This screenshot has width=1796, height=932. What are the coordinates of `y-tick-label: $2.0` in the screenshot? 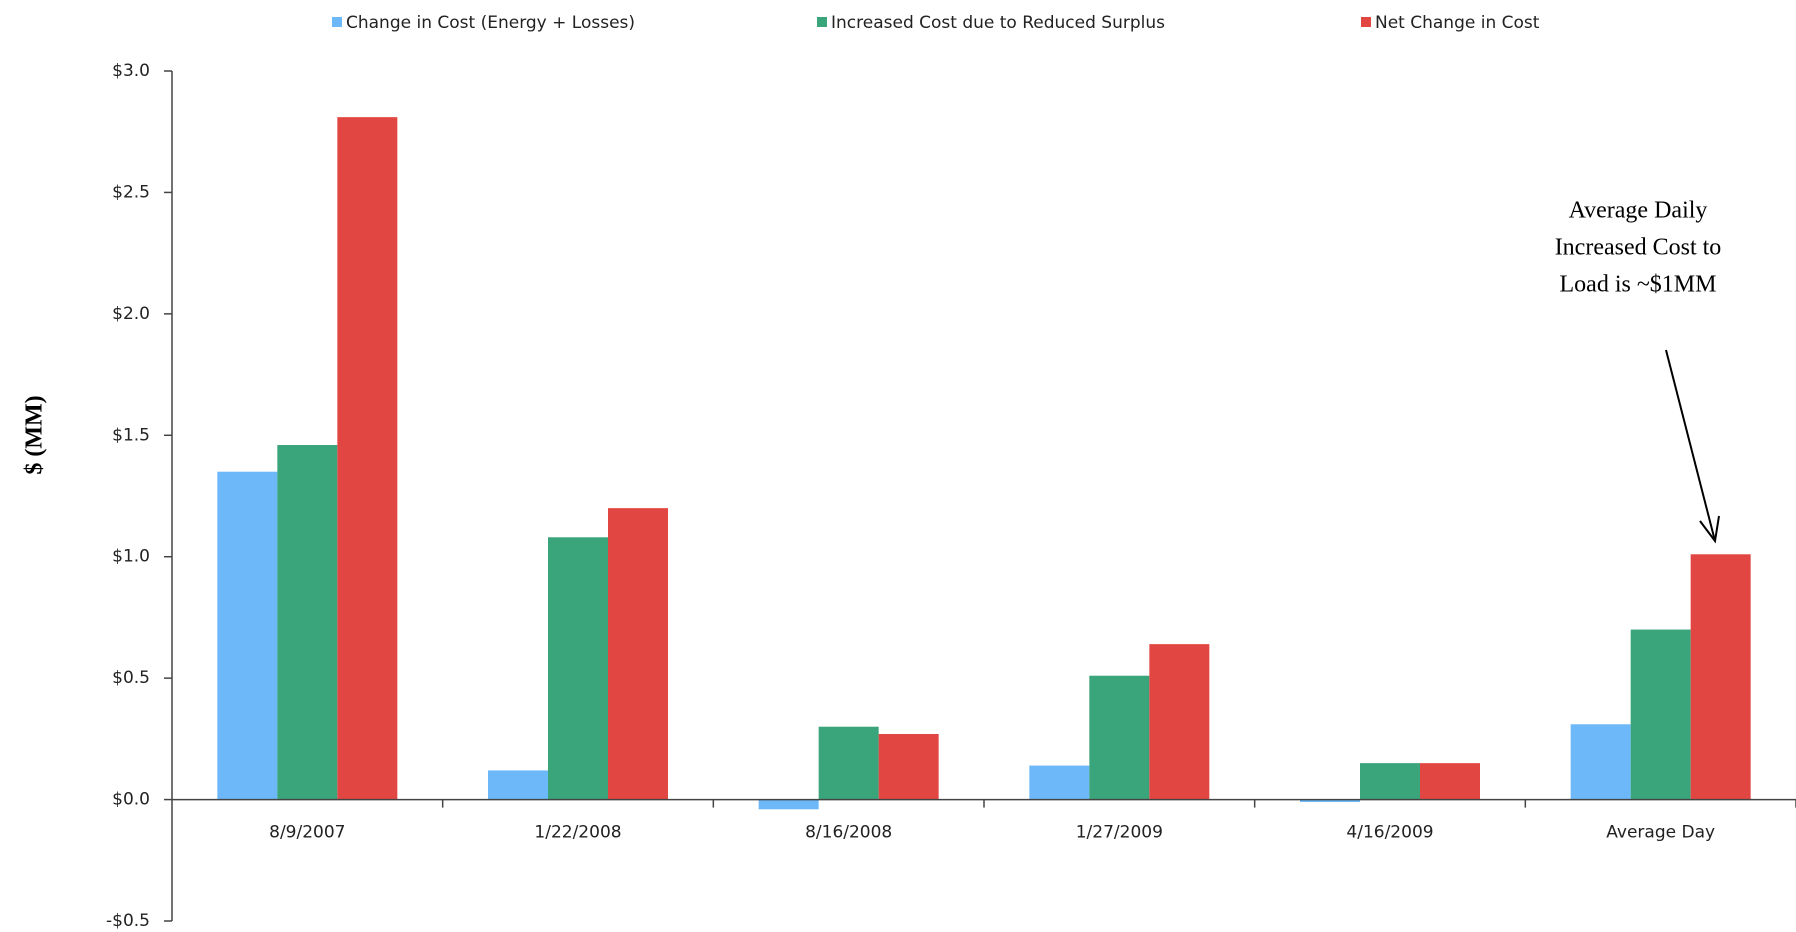 It's located at (131, 314).